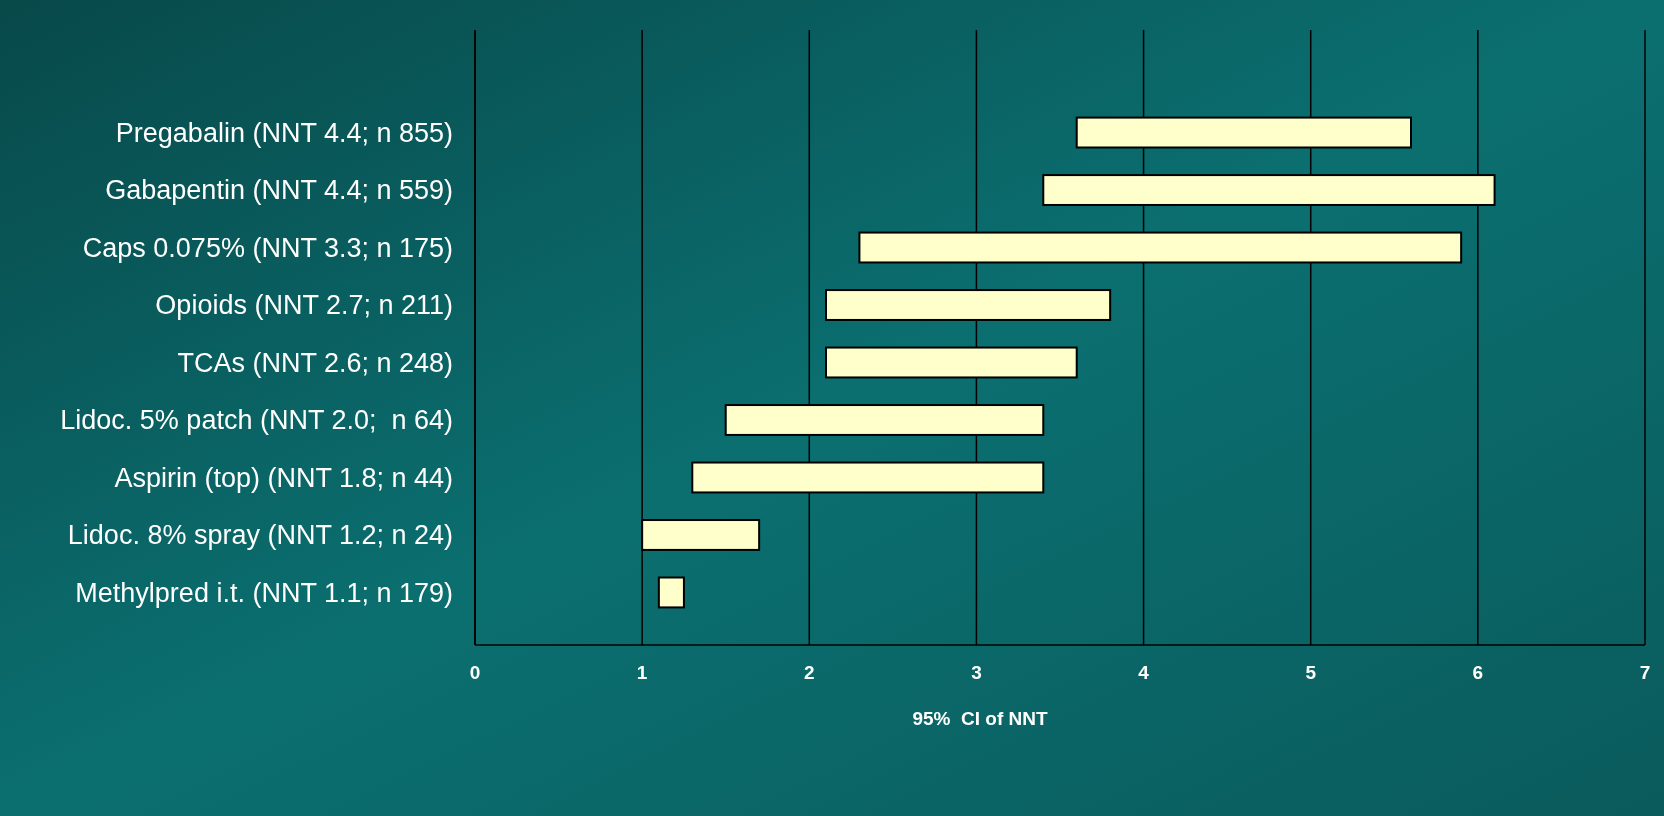  I want to click on x-tick-label: 5, so click(1311, 672).